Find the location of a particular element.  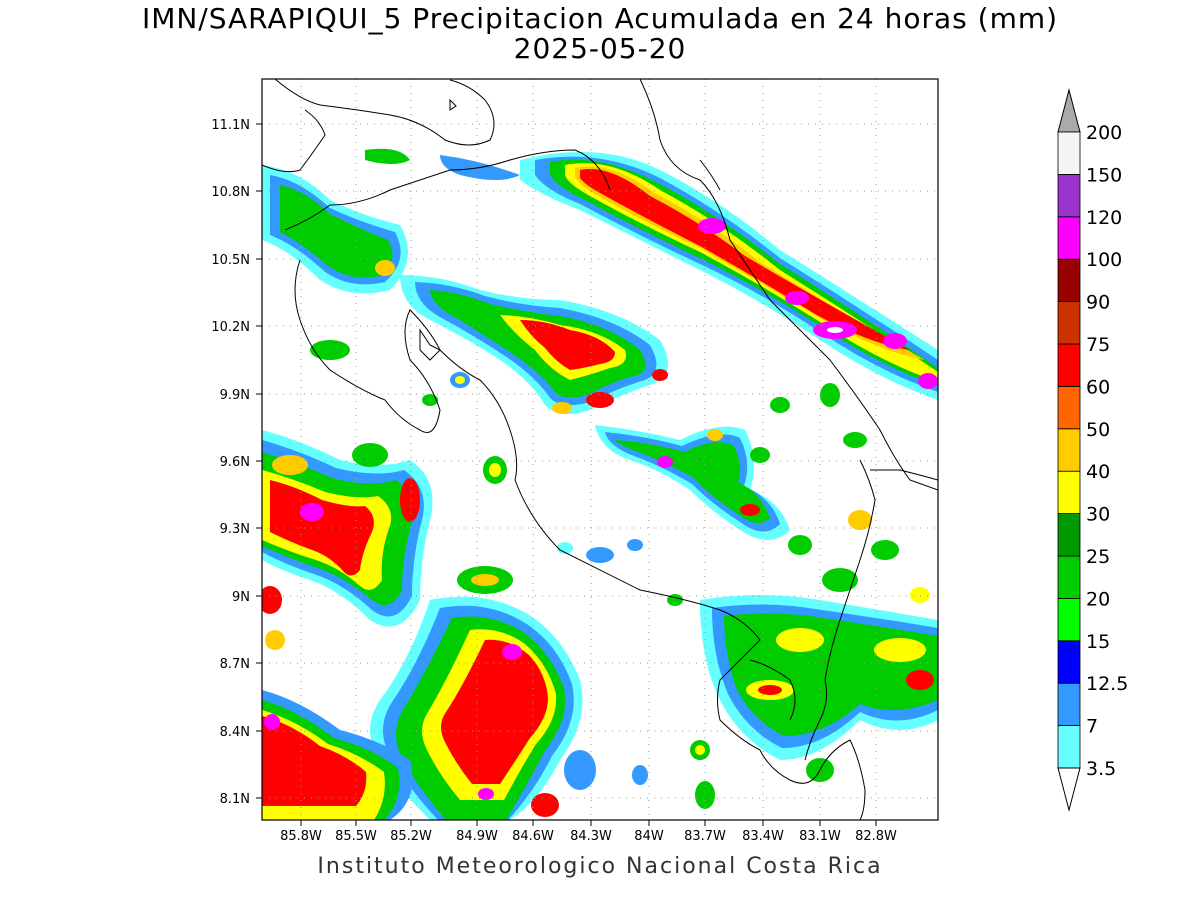

colorbar-label: 12.5 is located at coordinates (1107, 684).